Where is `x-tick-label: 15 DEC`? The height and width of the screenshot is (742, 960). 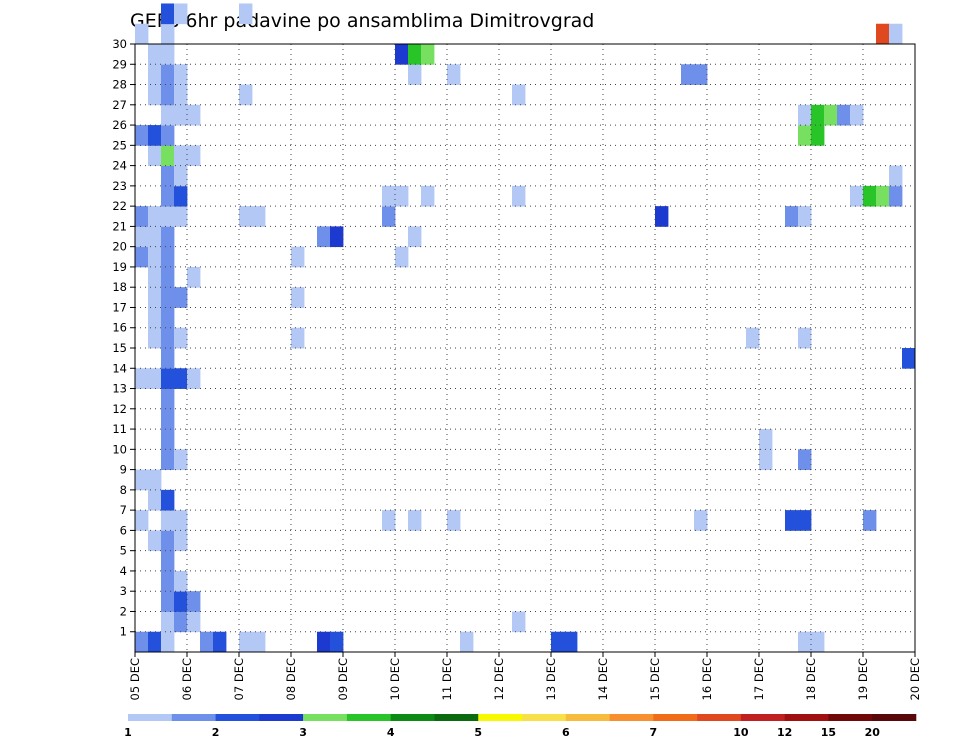 x-tick-label: 15 DEC is located at coordinates (655, 679).